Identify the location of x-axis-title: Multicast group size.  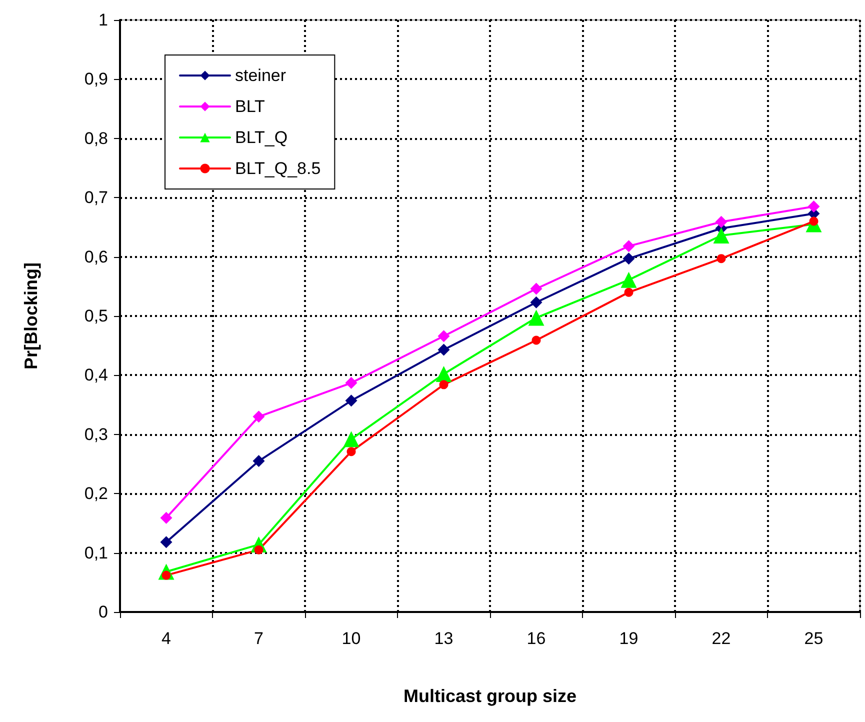
(490, 696).